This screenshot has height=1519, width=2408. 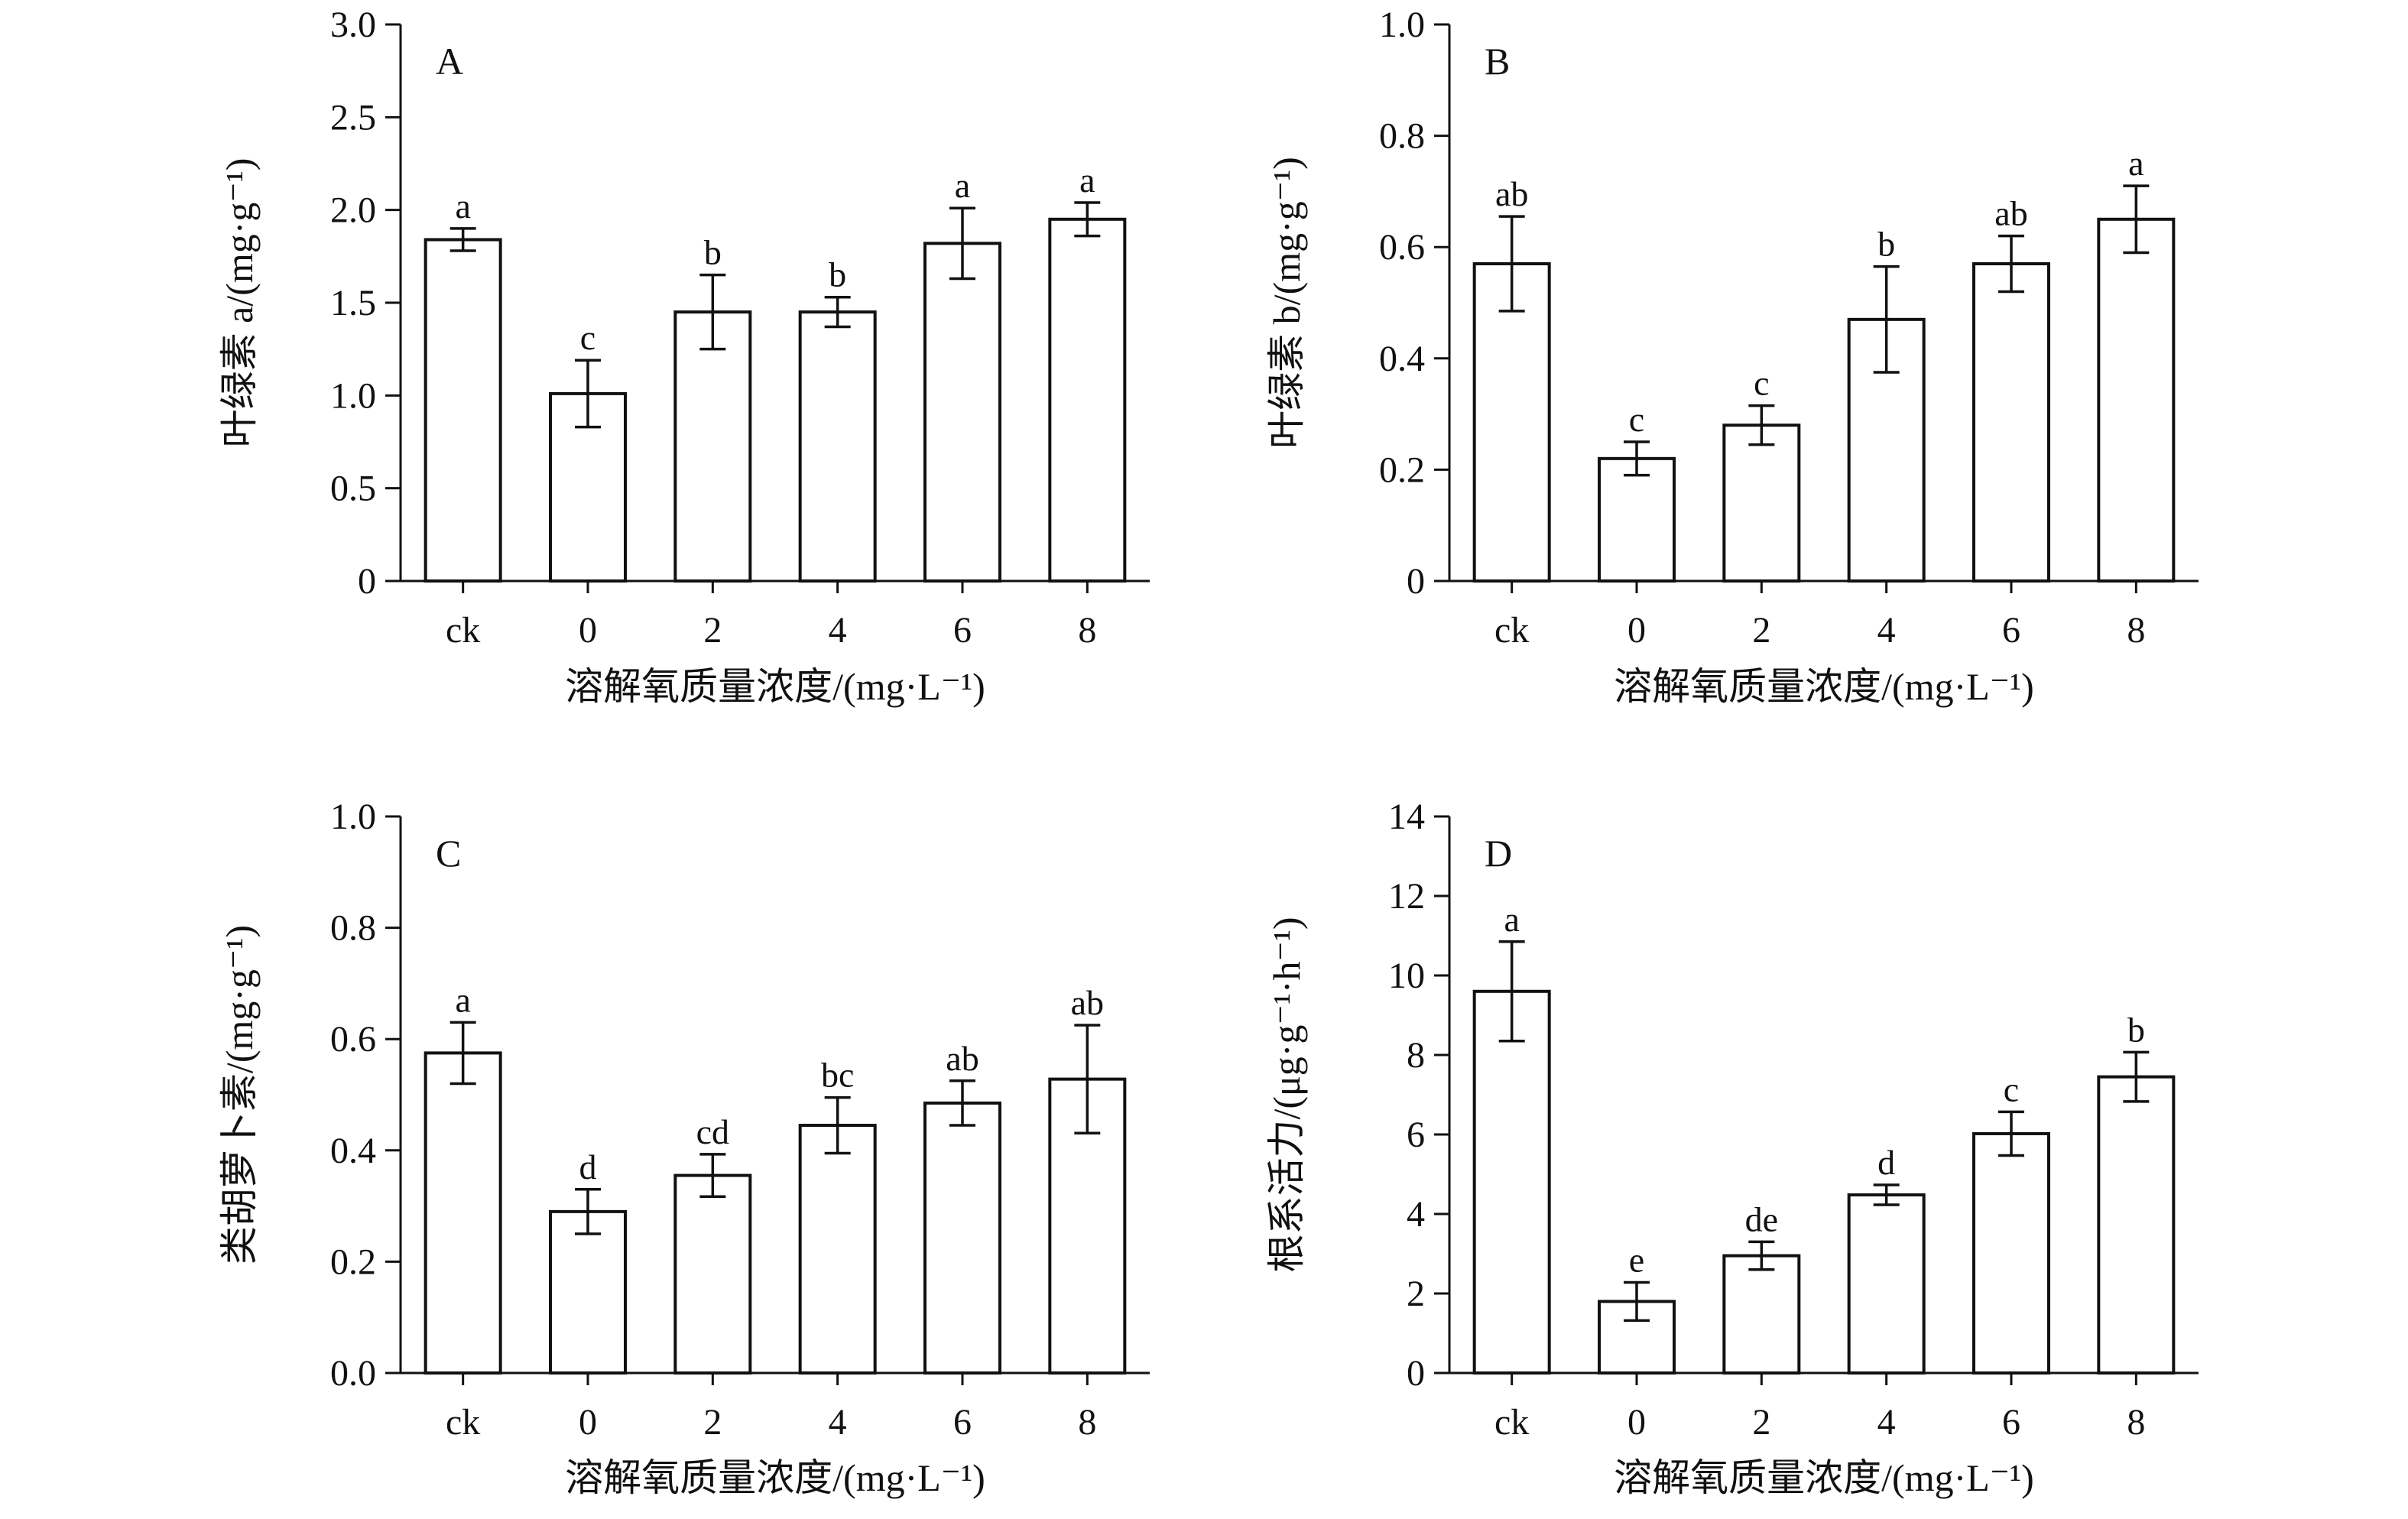 What do you see at coordinates (1287, 303) in the screenshot?
I see `y-axis-title: 叶绿素 b/(mg·g⁻¹)` at bounding box center [1287, 303].